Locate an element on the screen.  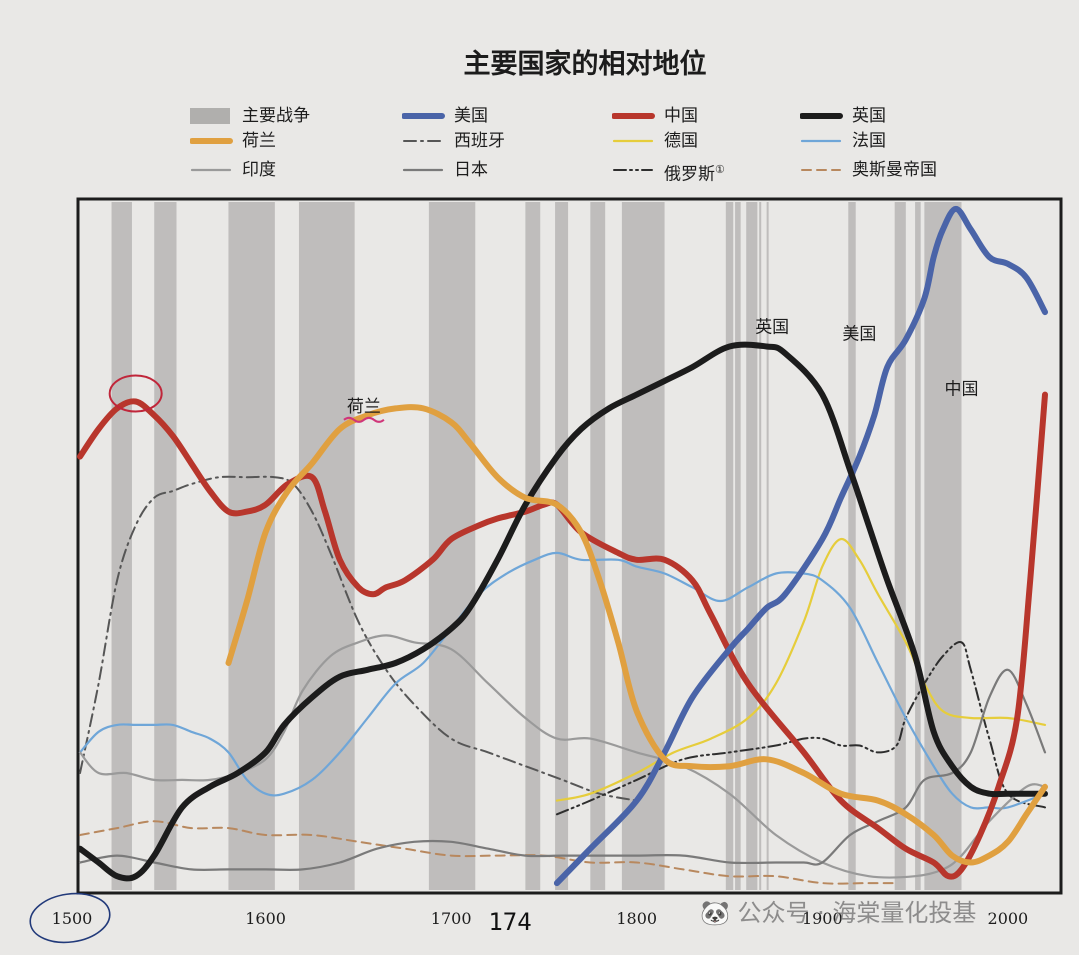
inline-label-uk: 英国 is located at coordinates (772, 328).